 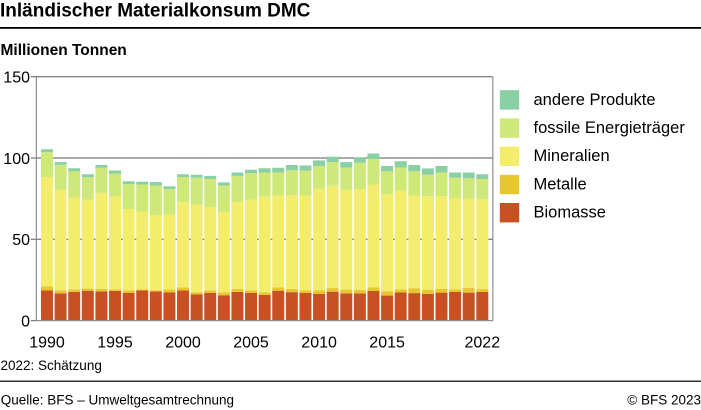 I want to click on svg-text: 2015, so click(x=387, y=342).